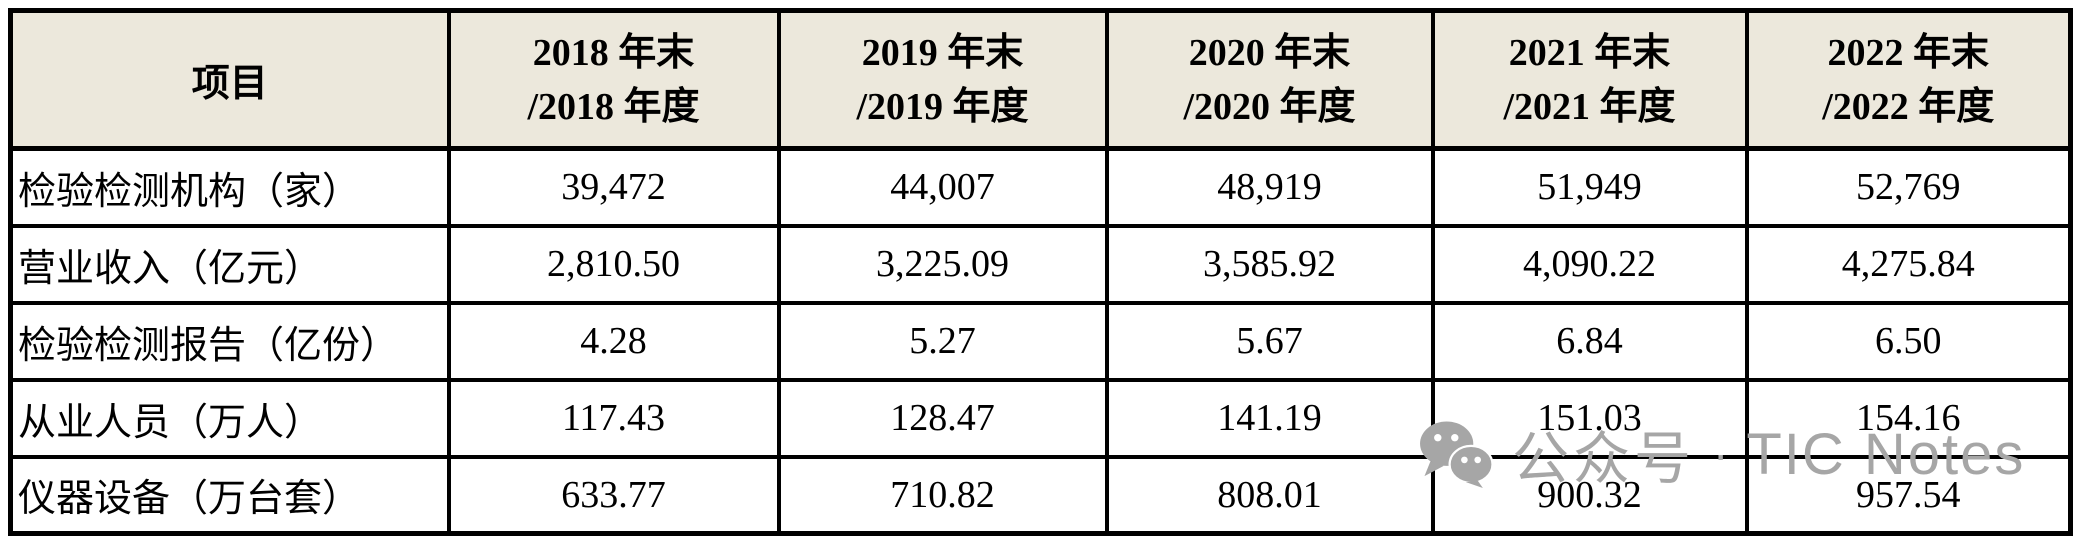  I want to click on column-header-2020: 2020 年末 /2020 年度, so click(1269, 79).